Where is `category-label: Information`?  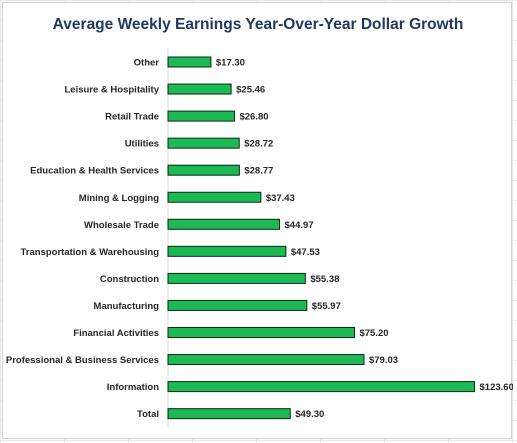 category-label: Information is located at coordinates (133, 387).